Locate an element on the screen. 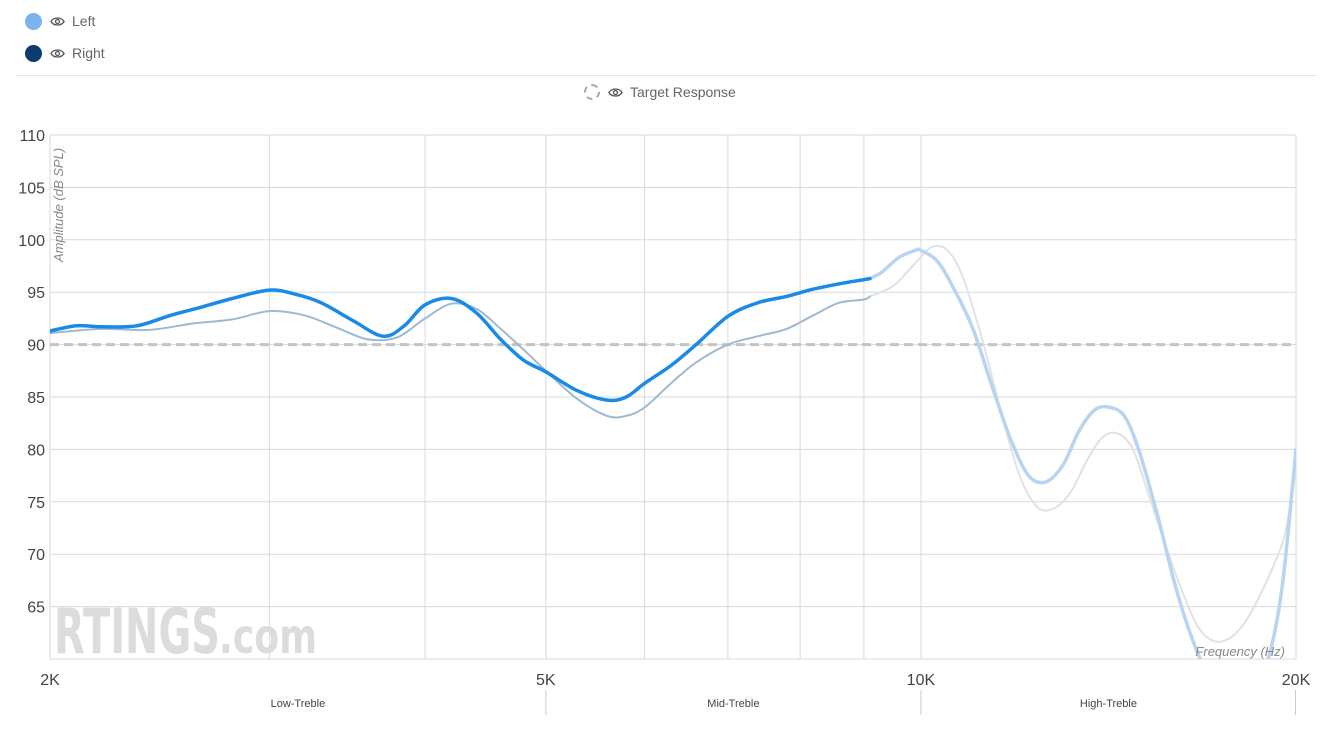 Image resolution: width=1336 pixels, height=729 pixels. watermark: RTINGS .com is located at coordinates (185, 631).